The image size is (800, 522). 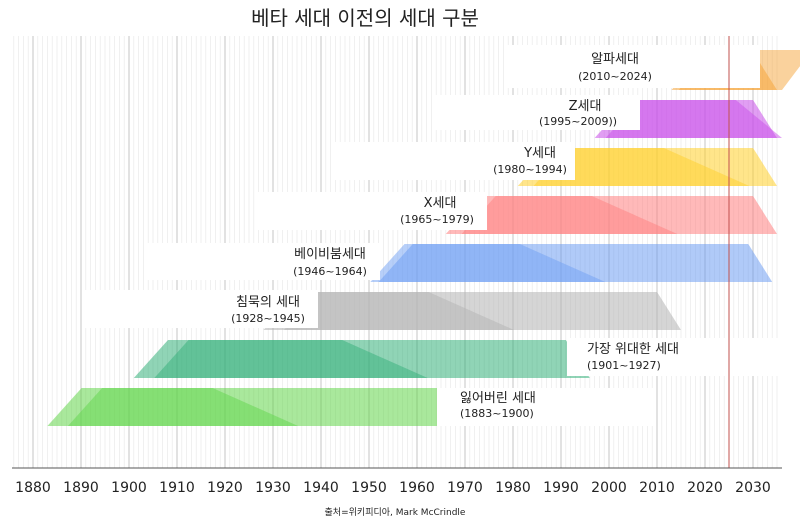 What do you see at coordinates (657, 488) in the screenshot?
I see `x-tick-label: 2010` at bounding box center [657, 488].